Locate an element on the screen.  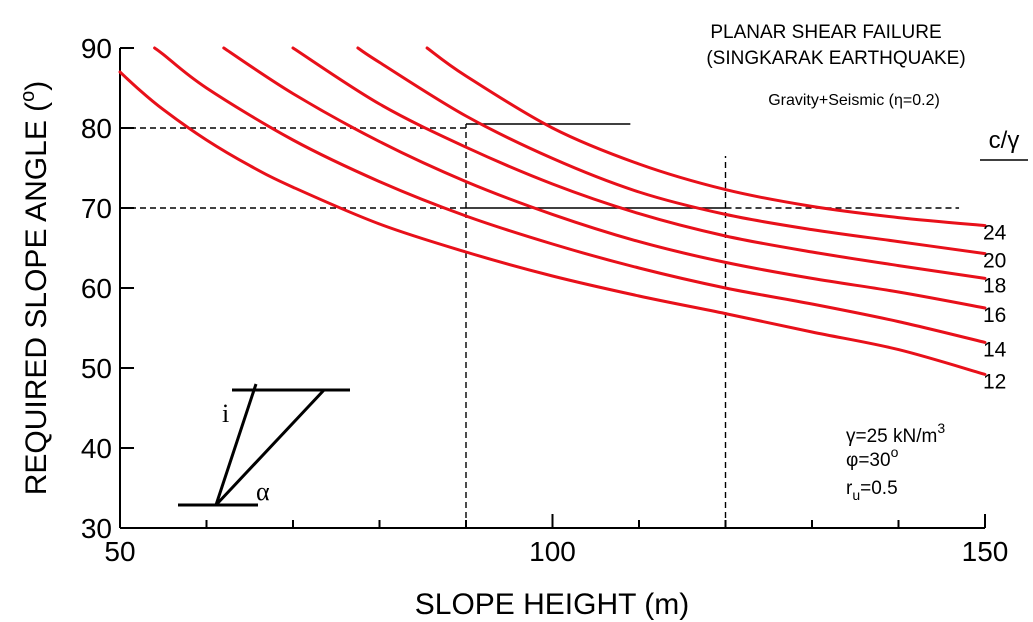
curve-label-12: 12 is located at coordinates (994, 381).